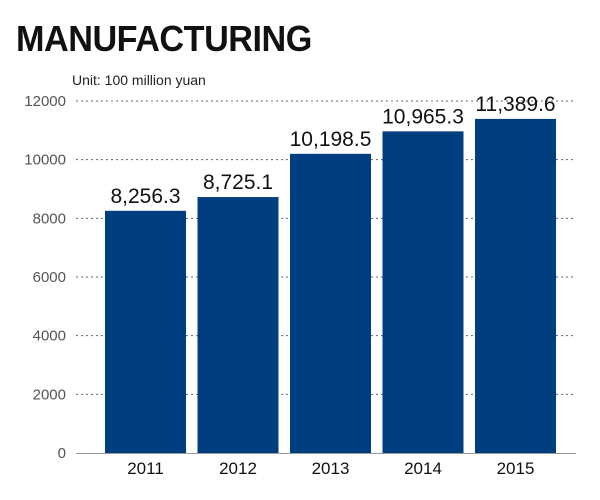 The height and width of the screenshot is (500, 600). Describe the element at coordinates (49, 336) in the screenshot. I see `y-tick-label: 4000` at that location.